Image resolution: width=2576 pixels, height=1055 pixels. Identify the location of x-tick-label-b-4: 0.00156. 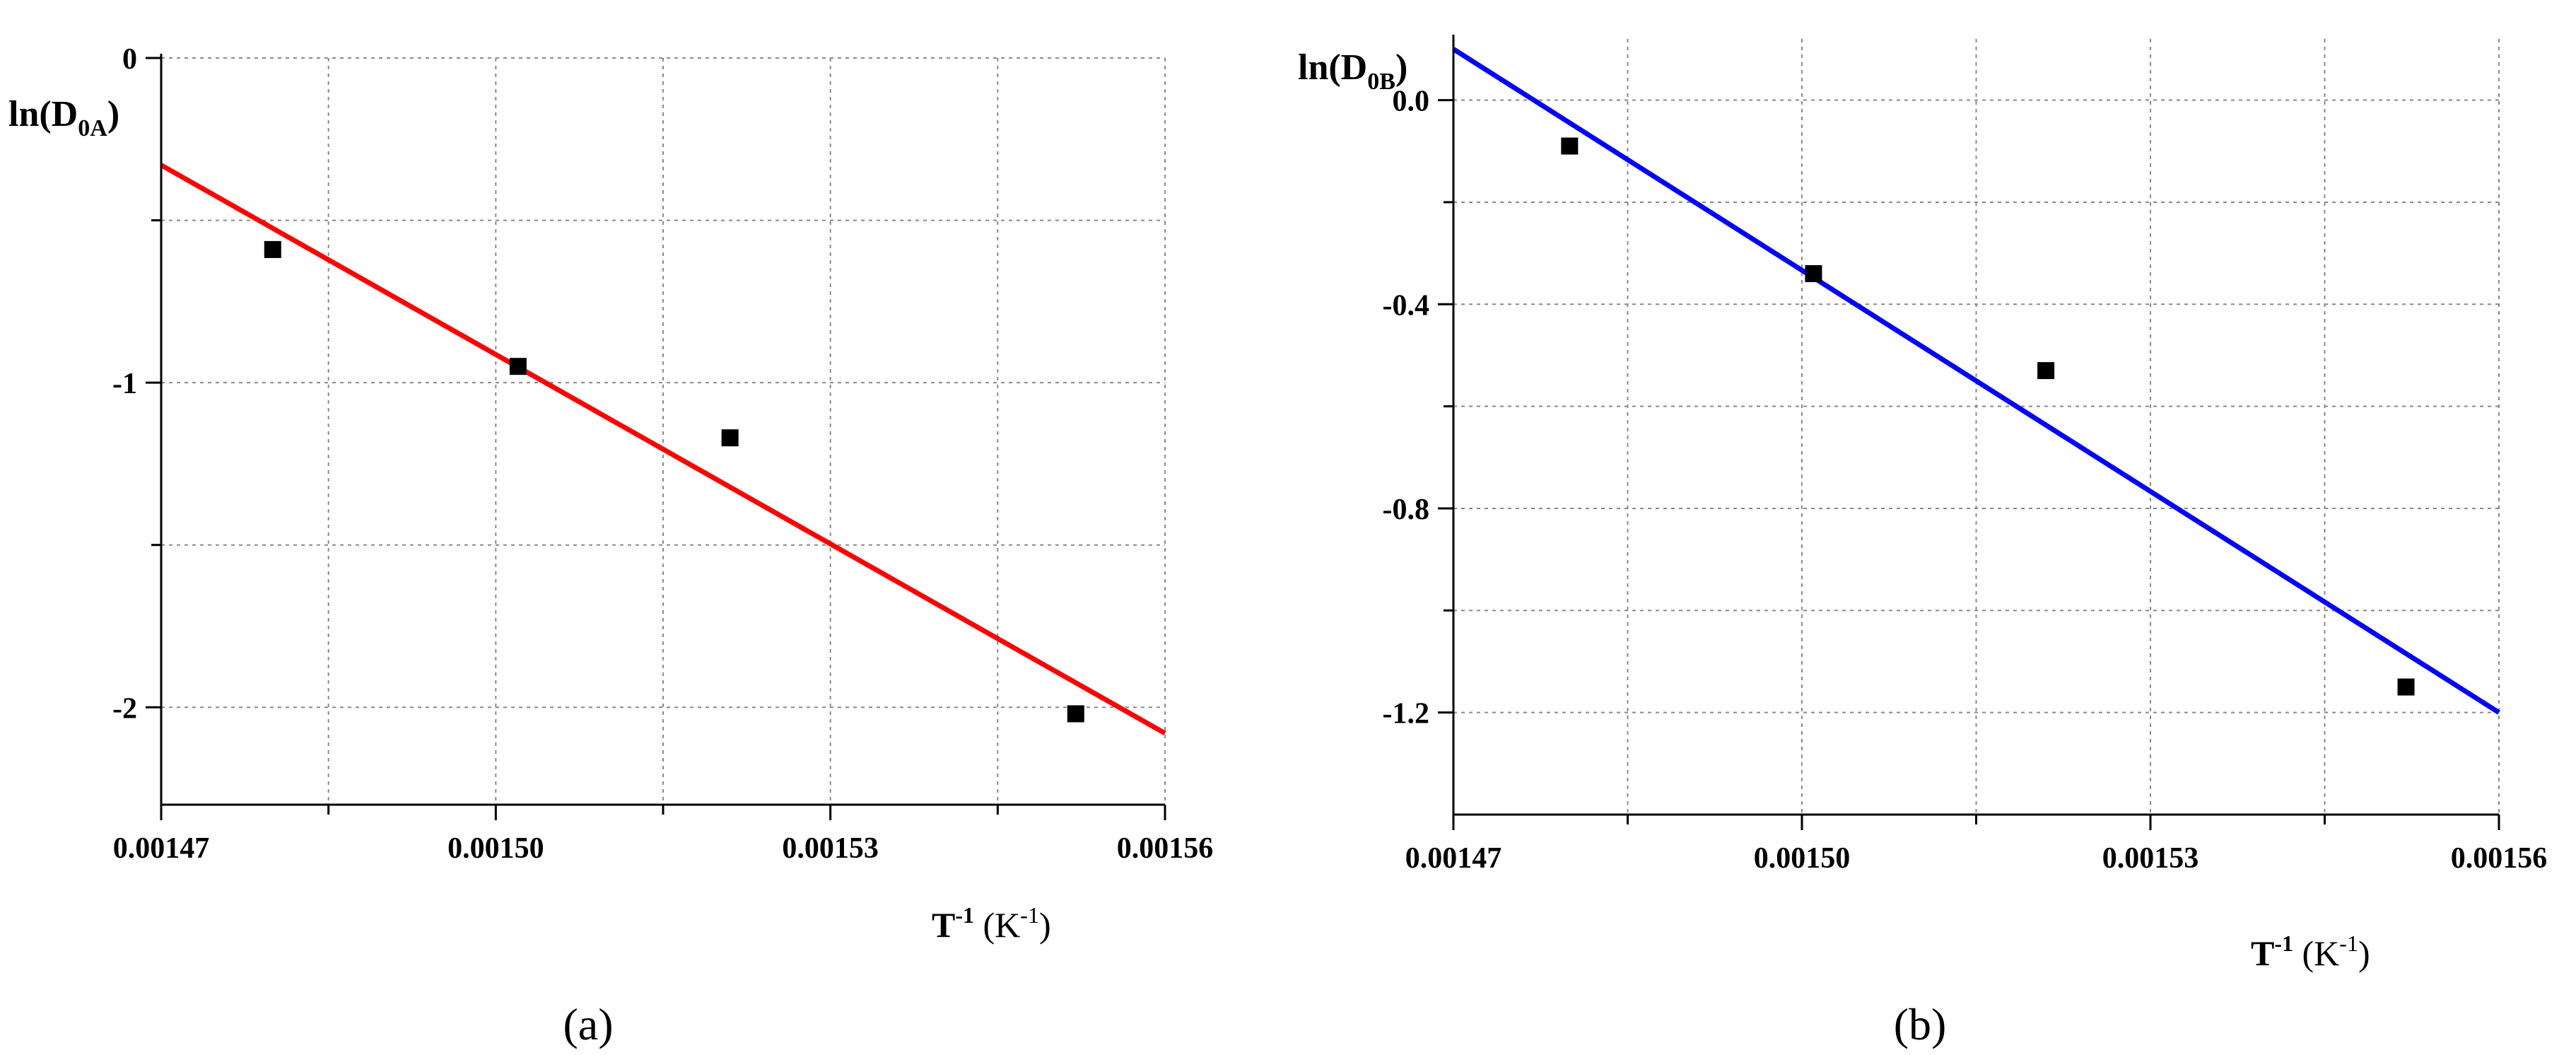
(2500, 858).